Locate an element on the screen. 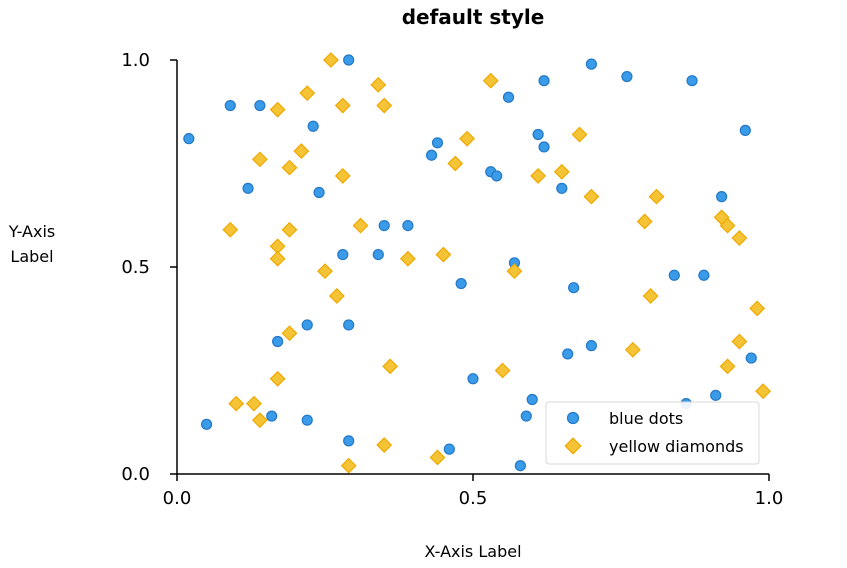 The image size is (847, 568). y-tick-label: 0.0 is located at coordinates (135, 474).